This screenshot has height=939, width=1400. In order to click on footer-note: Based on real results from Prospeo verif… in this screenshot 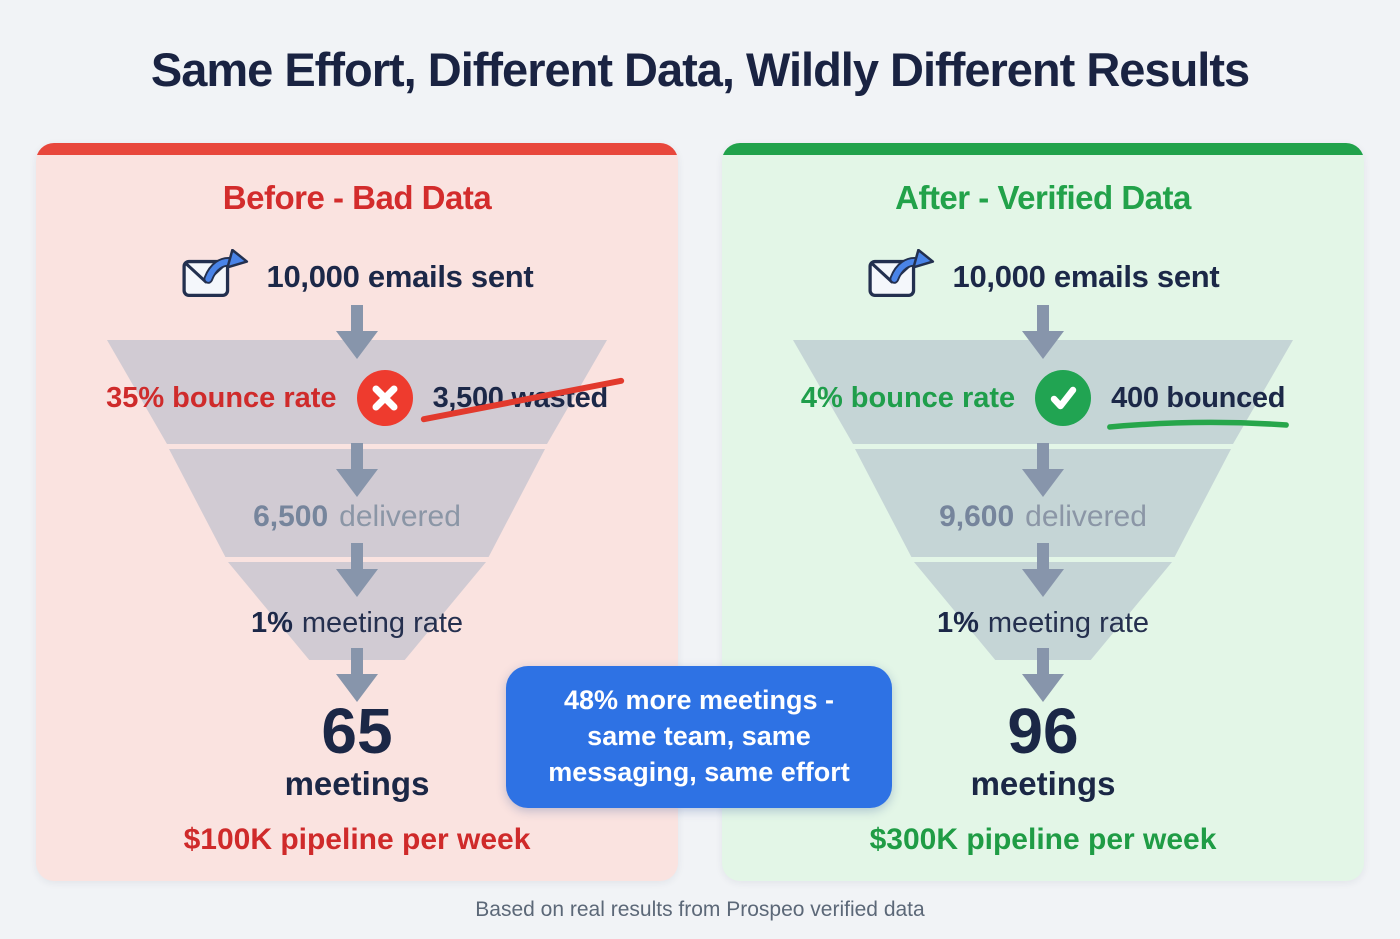, I will do `click(700, 909)`.